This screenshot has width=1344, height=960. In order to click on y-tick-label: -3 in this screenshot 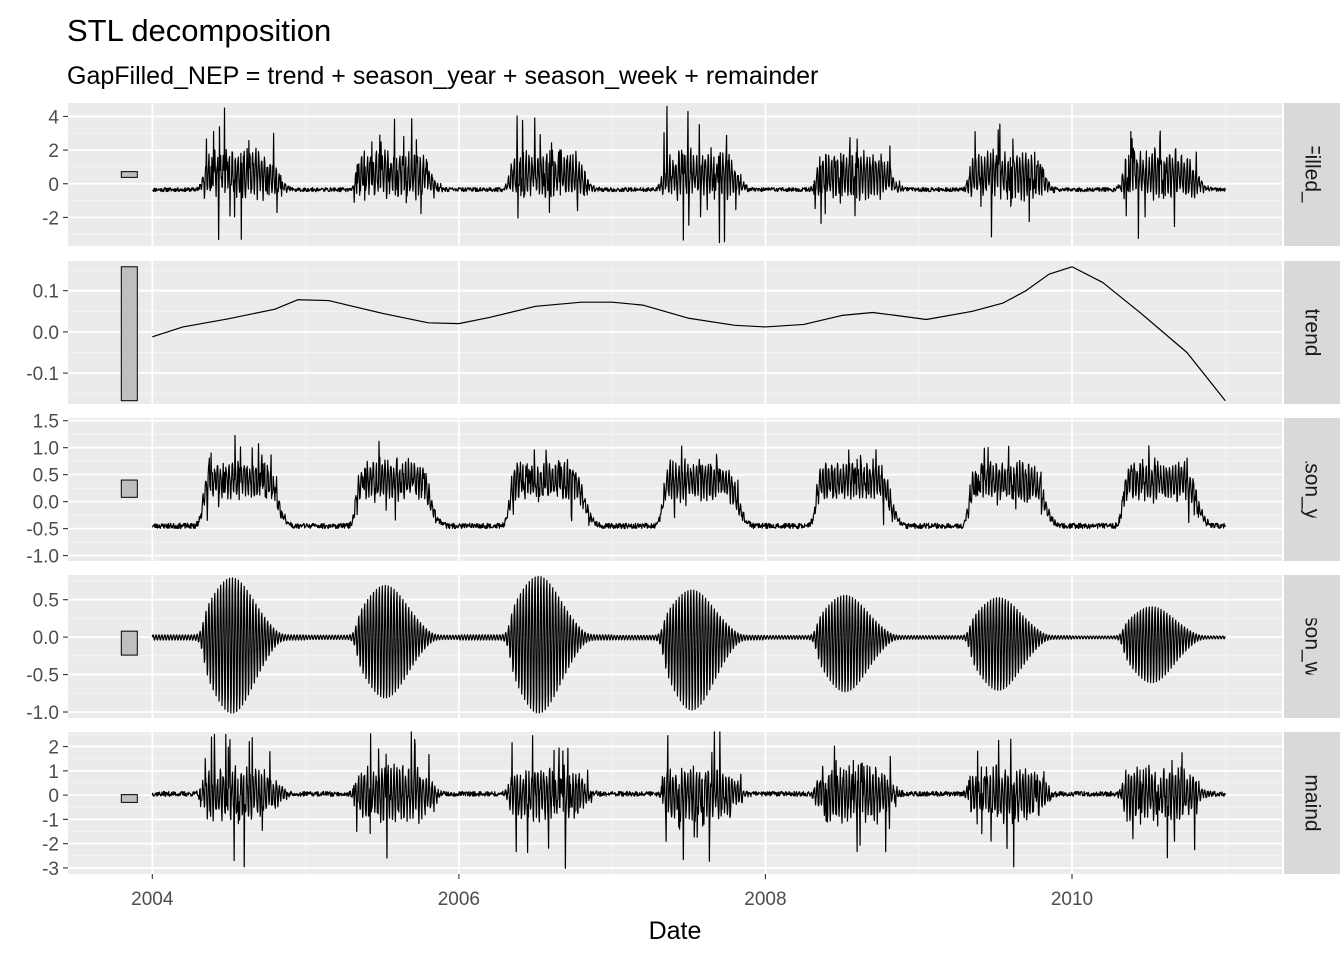, I will do `click(50, 869)`.